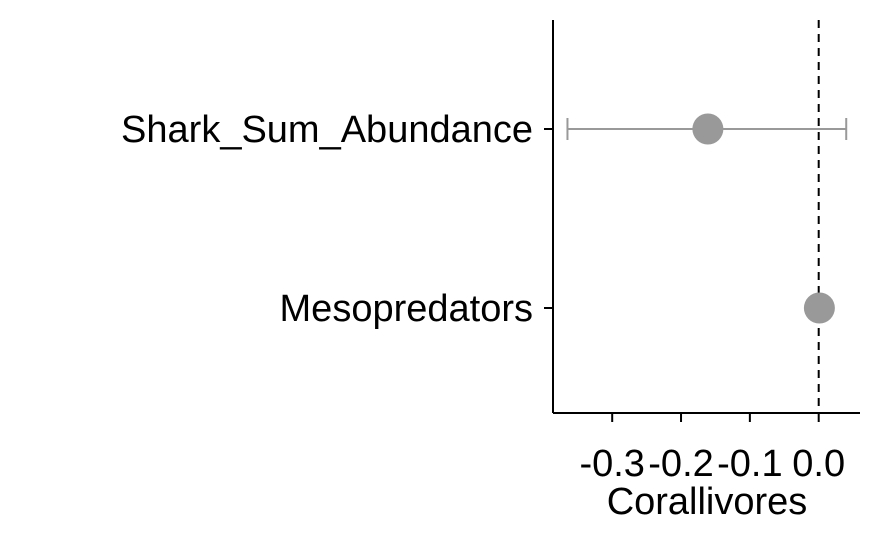 The image size is (882, 545). I want to click on x-axis-title: Corallivores, so click(707, 502).